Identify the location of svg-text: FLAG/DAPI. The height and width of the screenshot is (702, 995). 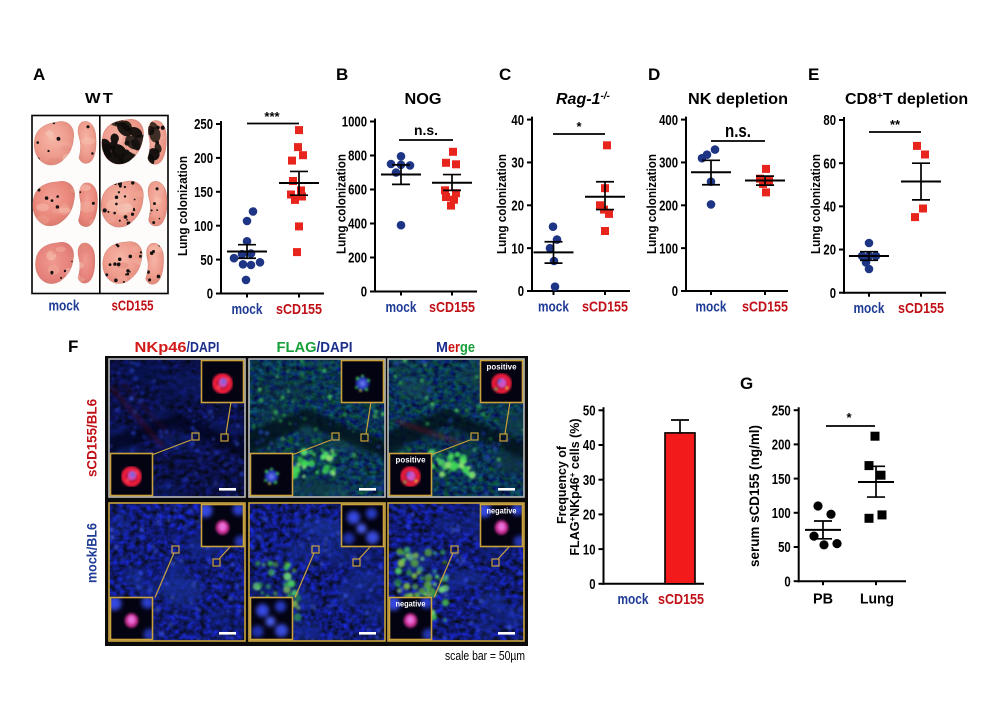
(315, 348).